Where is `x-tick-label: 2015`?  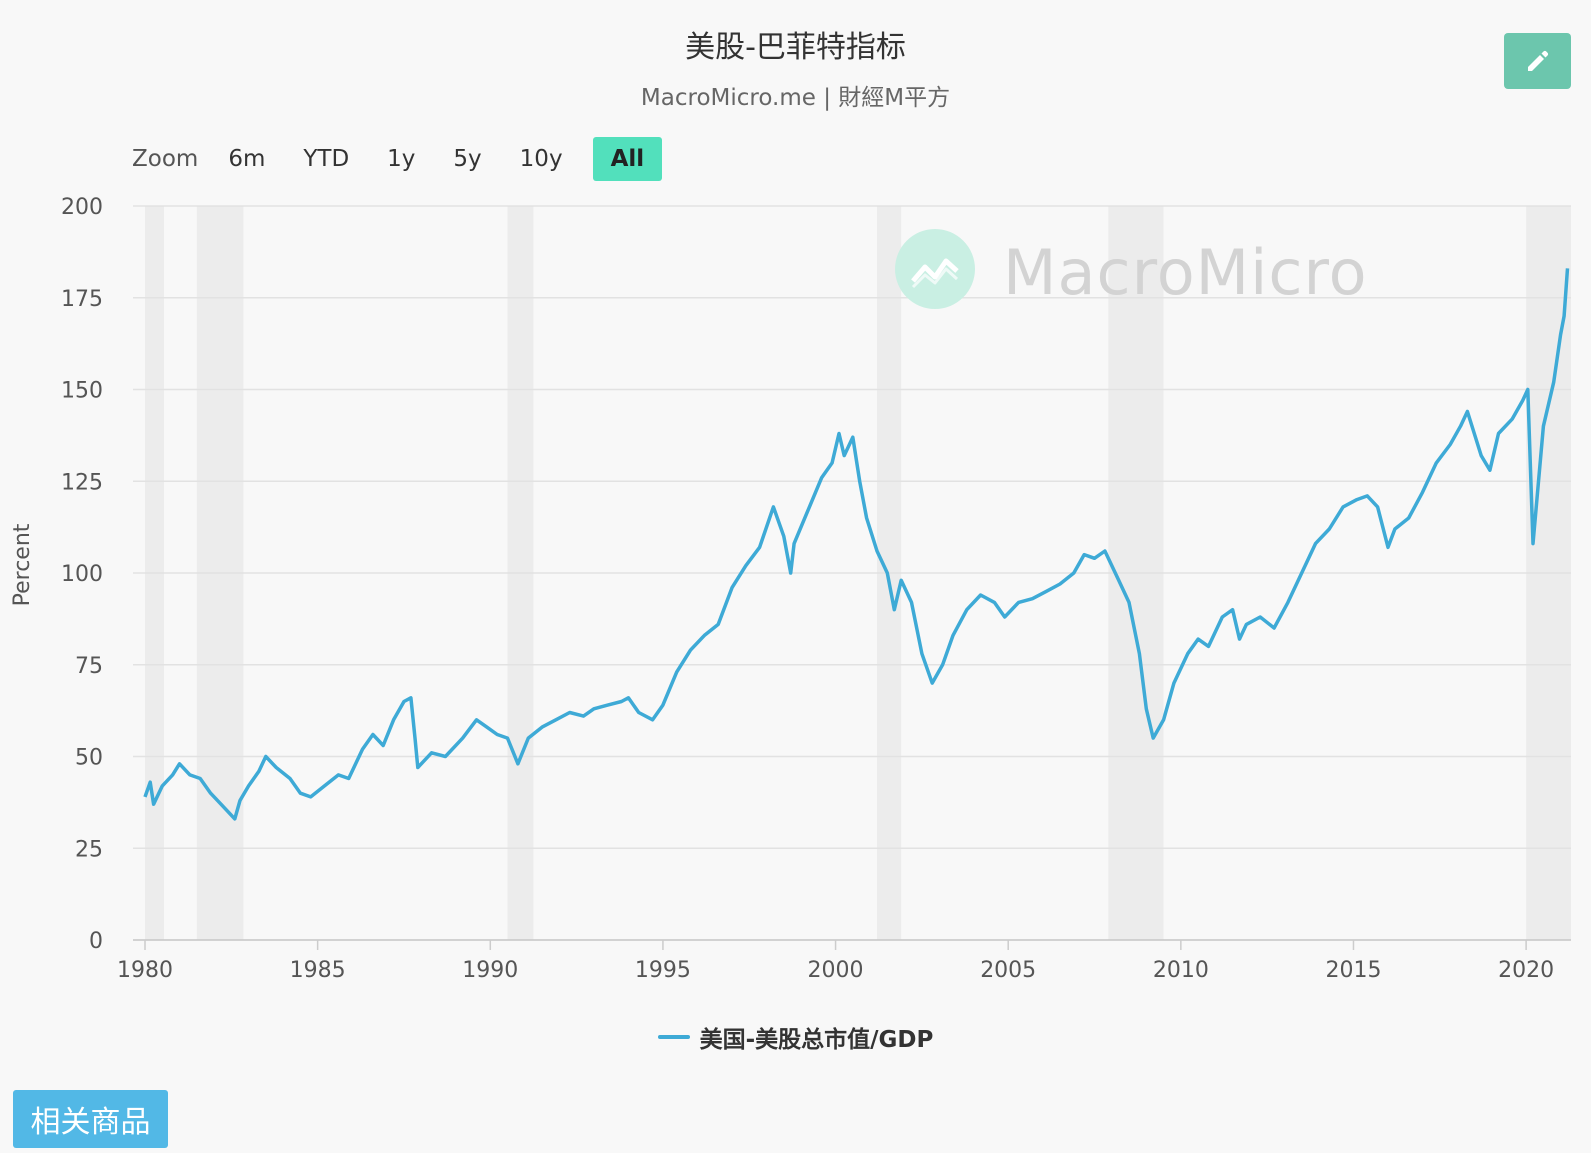
x-tick-label: 2015 is located at coordinates (1353, 970).